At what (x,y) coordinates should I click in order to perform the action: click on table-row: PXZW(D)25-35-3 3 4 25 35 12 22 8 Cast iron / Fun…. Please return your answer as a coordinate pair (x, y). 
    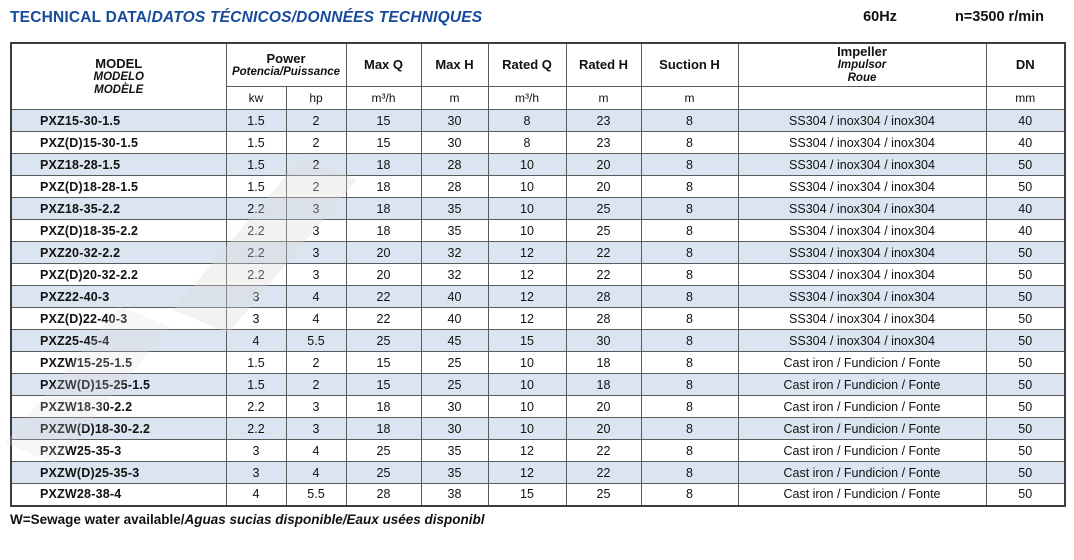
    Looking at the image, I should click on (538, 472).